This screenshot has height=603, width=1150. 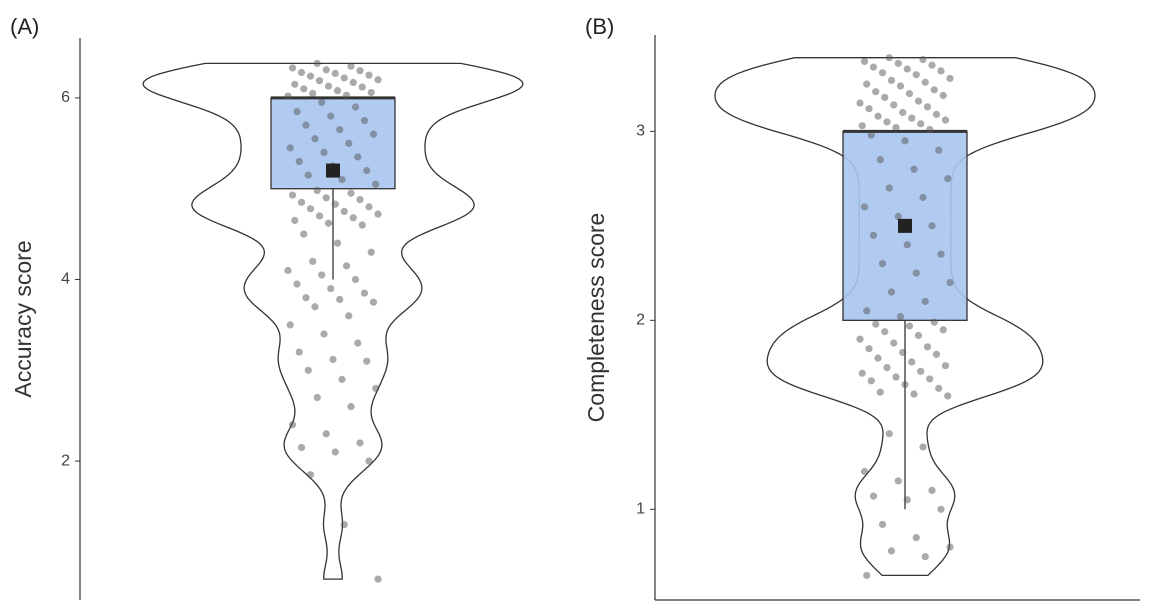 What do you see at coordinates (640, 320) in the screenshot?
I see `y-tick-label: 2` at bounding box center [640, 320].